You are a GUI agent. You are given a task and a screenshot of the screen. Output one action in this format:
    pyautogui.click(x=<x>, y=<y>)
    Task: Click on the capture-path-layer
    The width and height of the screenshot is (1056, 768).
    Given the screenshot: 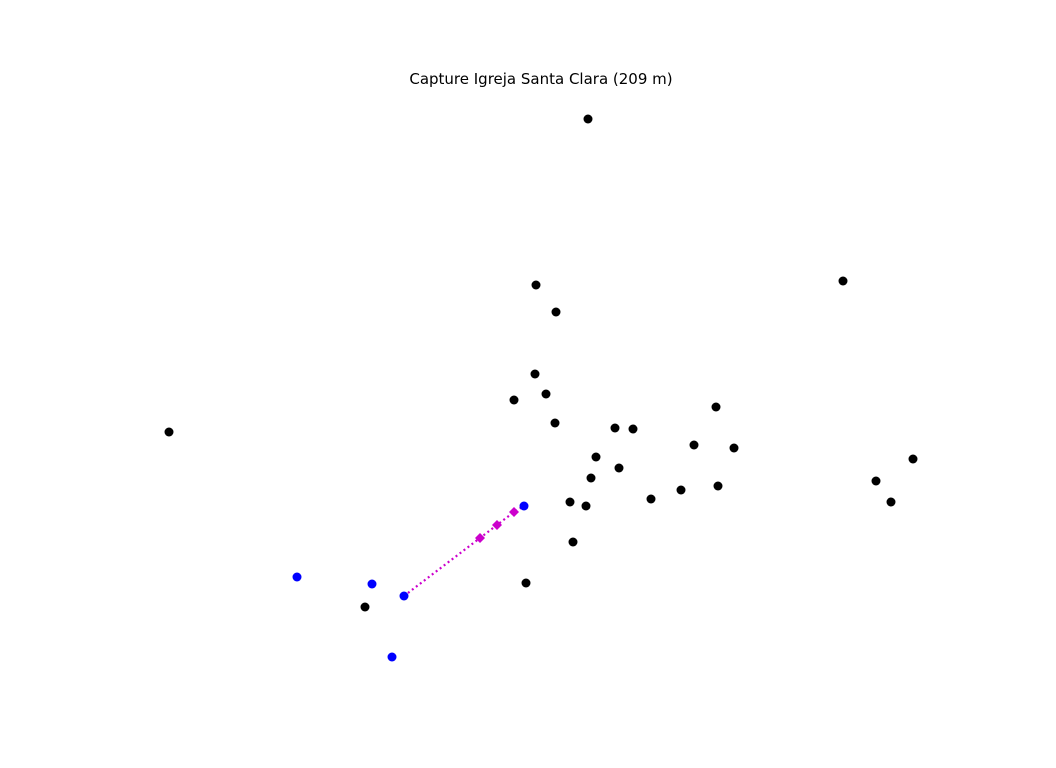 What is the action you would take?
    pyautogui.click(x=464, y=551)
    